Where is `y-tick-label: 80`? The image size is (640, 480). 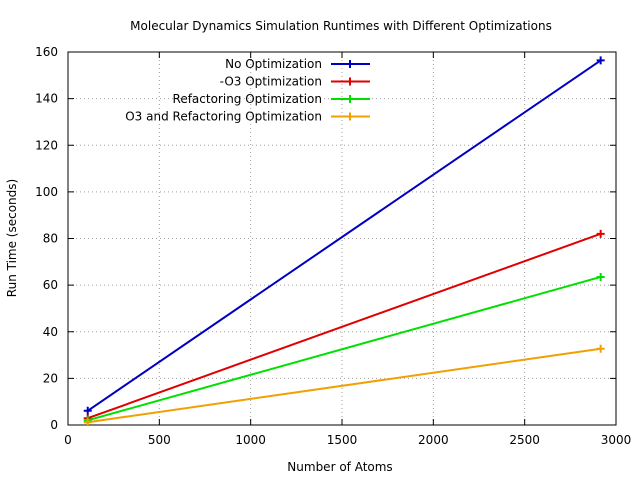 y-tick-label: 80 is located at coordinates (50, 239).